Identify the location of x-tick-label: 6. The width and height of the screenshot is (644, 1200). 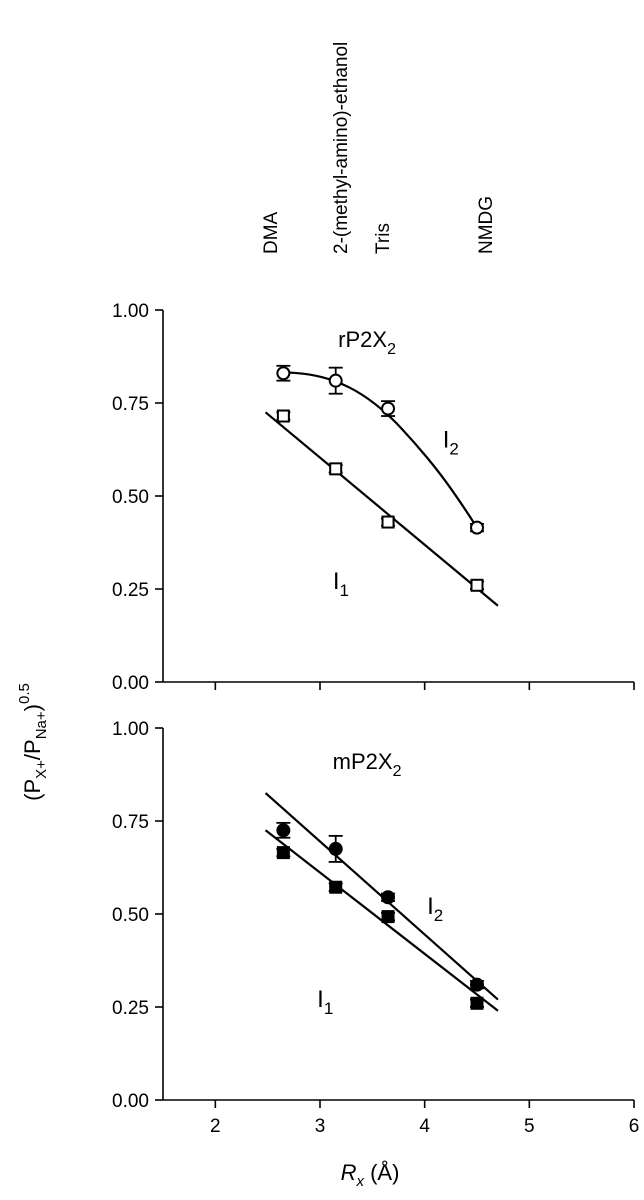
(634, 1126).